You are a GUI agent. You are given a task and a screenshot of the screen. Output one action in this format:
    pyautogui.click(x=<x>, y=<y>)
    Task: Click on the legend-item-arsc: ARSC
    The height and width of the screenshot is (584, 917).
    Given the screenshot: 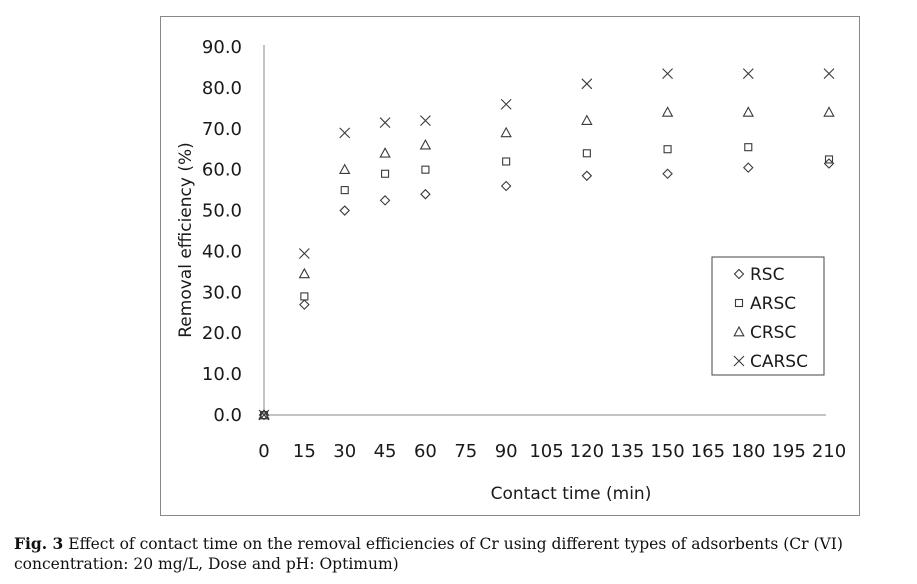 What is the action you would take?
    pyautogui.click(x=765, y=304)
    